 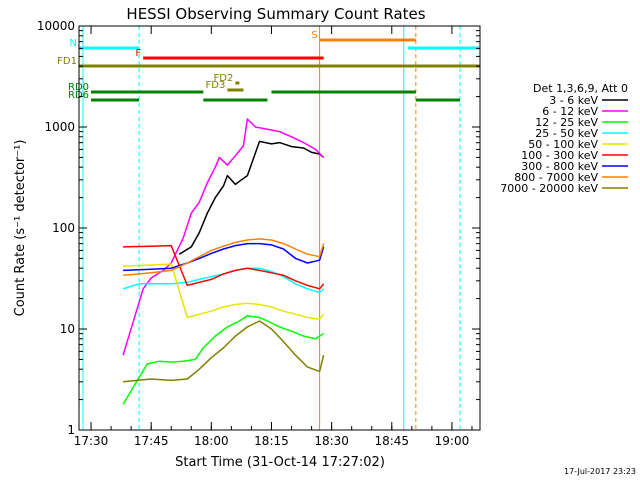 I want to click on x-axis-label: Start Time (31-Oct-14 17:27:02), so click(x=280, y=462).